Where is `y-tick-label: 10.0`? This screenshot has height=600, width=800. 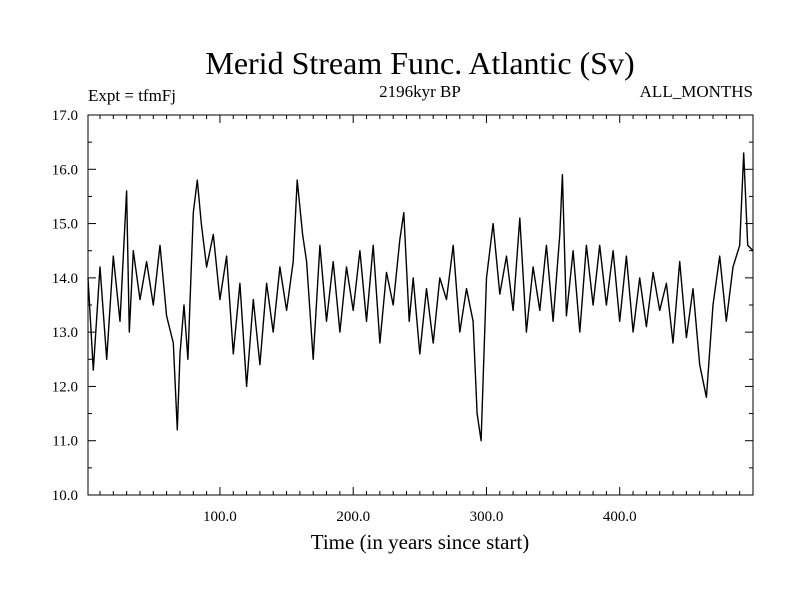
y-tick-label: 10.0 is located at coordinates (65, 496).